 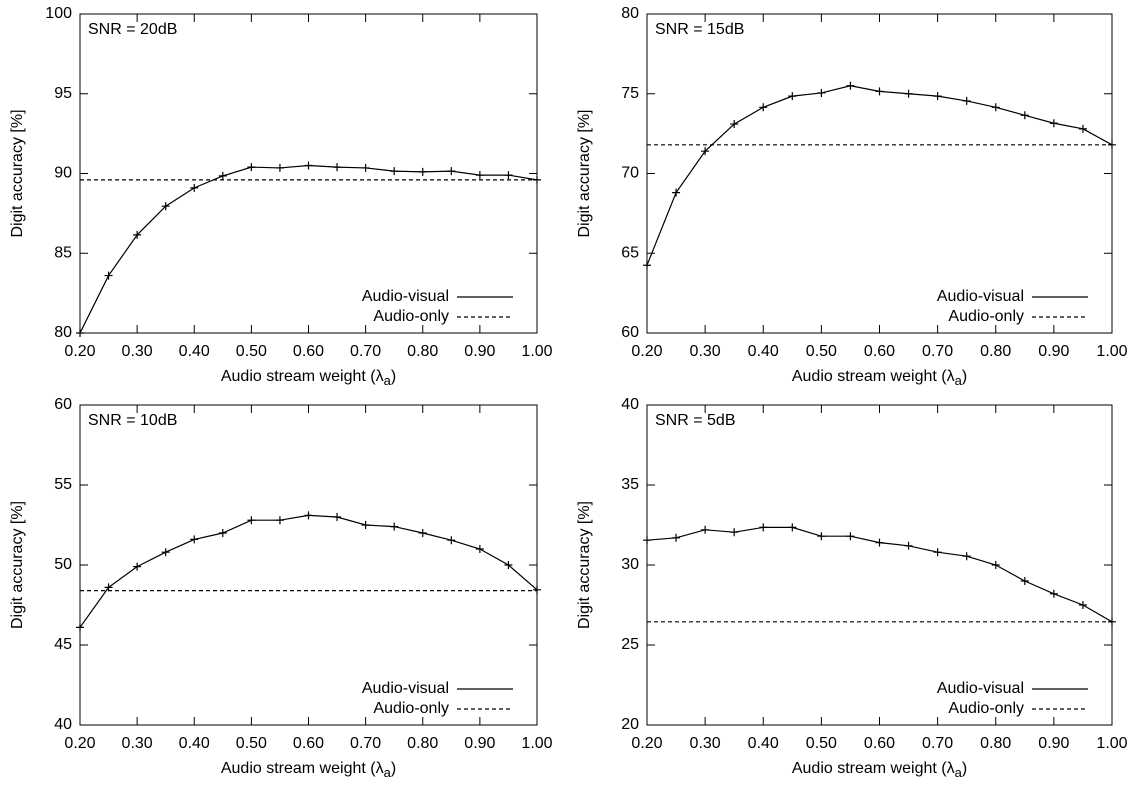 I want to click on y-tick-label: 35, so click(x=630, y=484).